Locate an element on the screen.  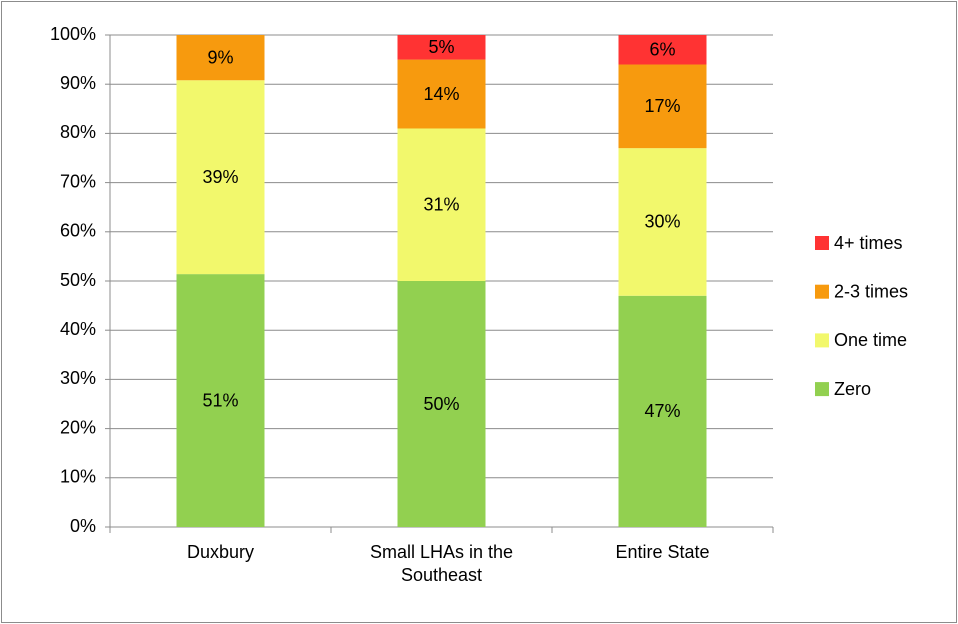
data-label: 47% is located at coordinates (662, 411).